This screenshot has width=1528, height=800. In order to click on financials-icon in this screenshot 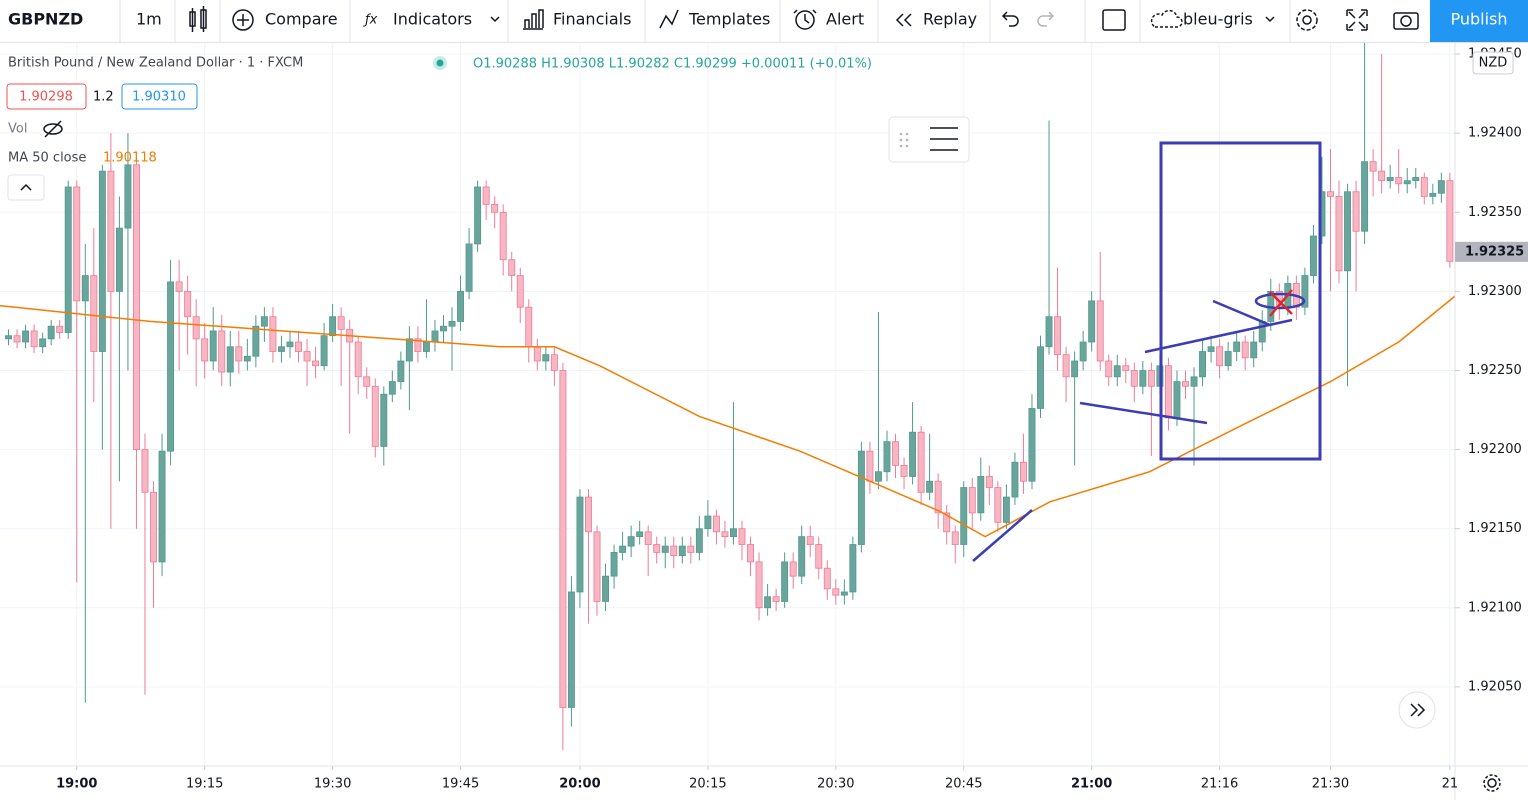, I will do `click(533, 19)`.